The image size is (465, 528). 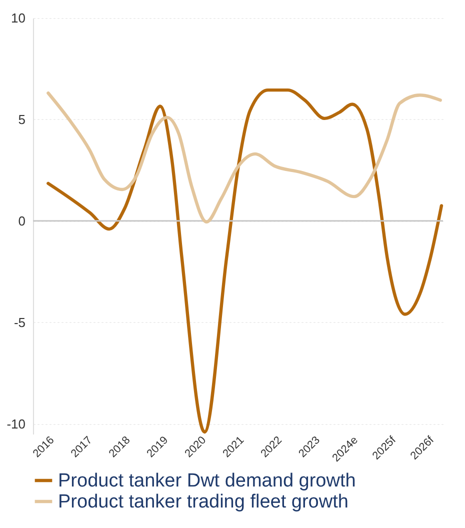 I want to click on y-tick-label: -5, so click(x=20, y=322).